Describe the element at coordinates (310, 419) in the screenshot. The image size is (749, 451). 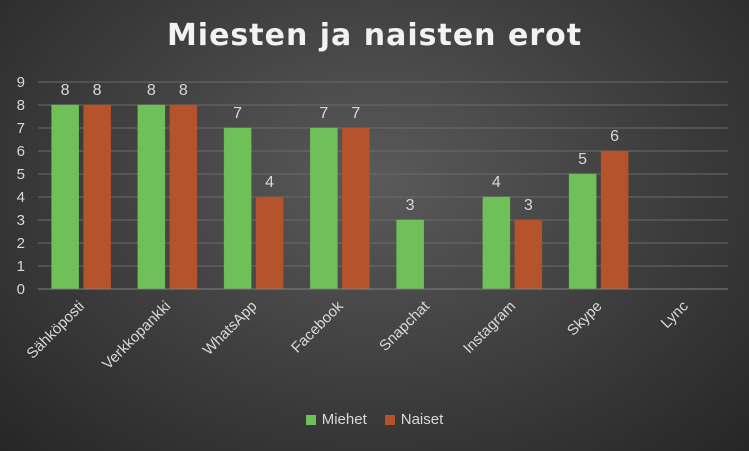
I see `legend-swatch-miehet` at that location.